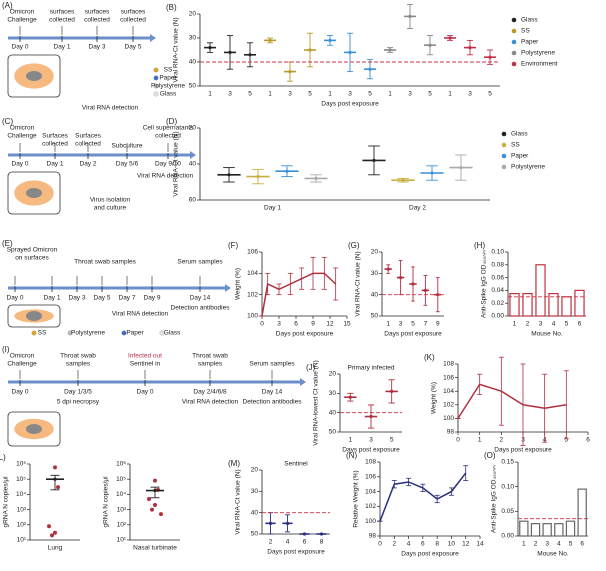 The image size is (606, 571). I want to click on y-tick-label: 0.08, so click(497, 265).